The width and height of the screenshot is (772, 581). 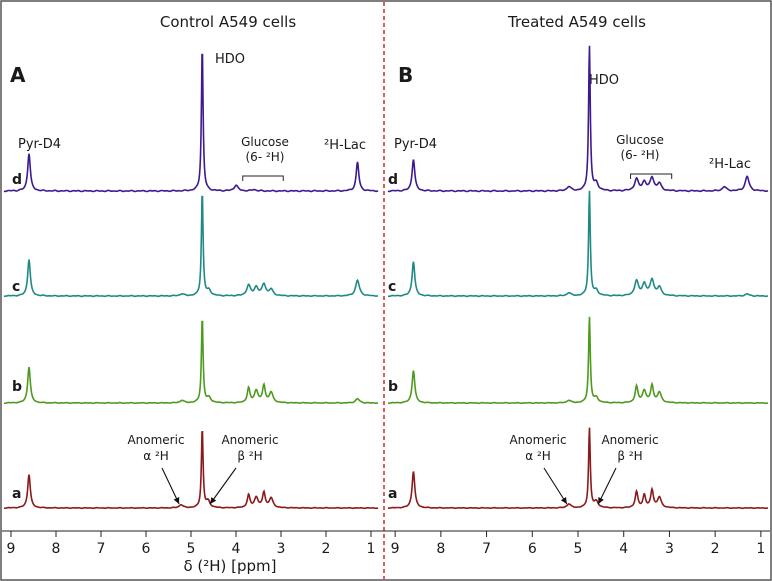 What do you see at coordinates (229, 566) in the screenshot?
I see `x-axis-label: δ (²H) [ppm]` at bounding box center [229, 566].